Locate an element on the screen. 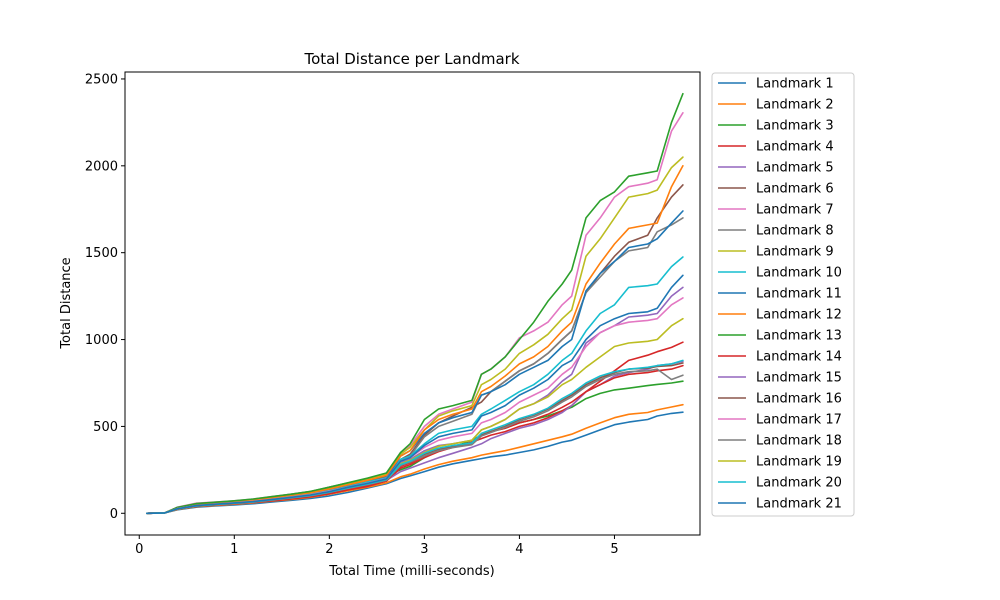 This screenshot has width=1000, height=600. y-axis: 0 500 1000 1500 2000 2500 is located at coordinates (105, 297).